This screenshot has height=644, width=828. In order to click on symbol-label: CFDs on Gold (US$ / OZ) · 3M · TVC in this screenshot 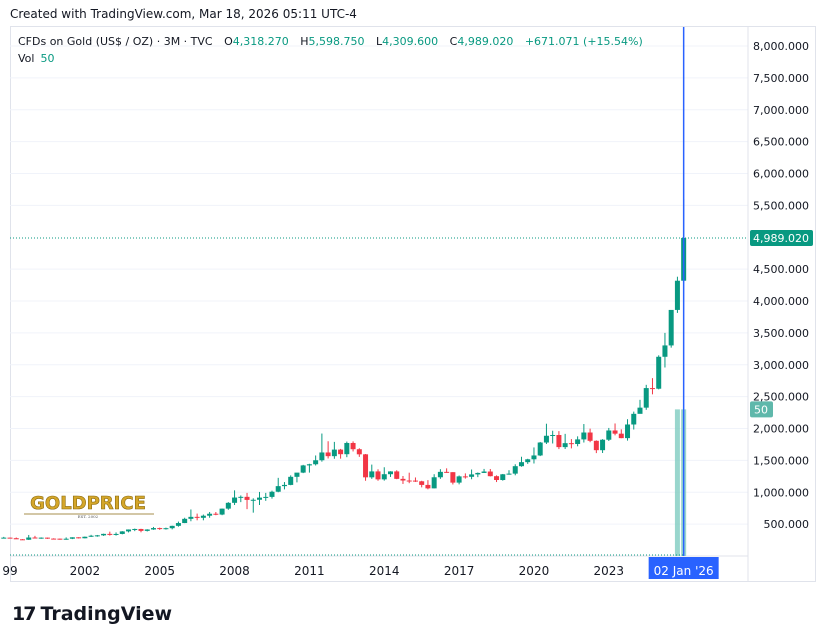, I will do `click(115, 41)`.